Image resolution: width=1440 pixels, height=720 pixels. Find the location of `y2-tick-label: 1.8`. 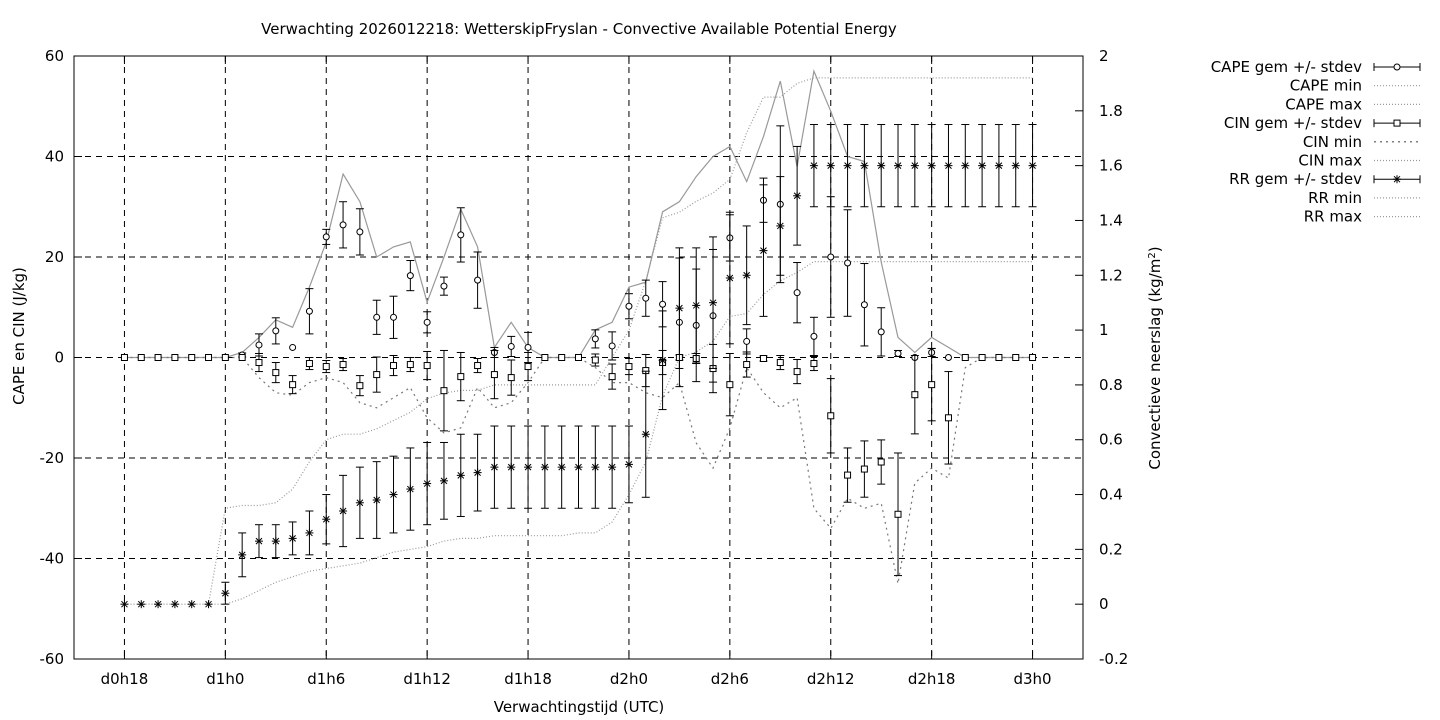

y2-tick-label: 1.8 is located at coordinates (1111, 111).